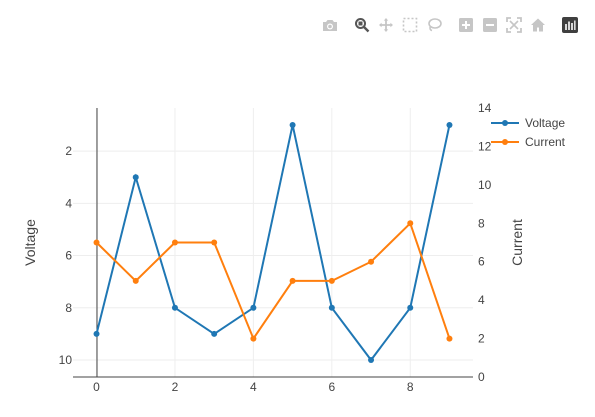  What do you see at coordinates (538, 25) in the screenshot?
I see `reset-axes-icon` at bounding box center [538, 25].